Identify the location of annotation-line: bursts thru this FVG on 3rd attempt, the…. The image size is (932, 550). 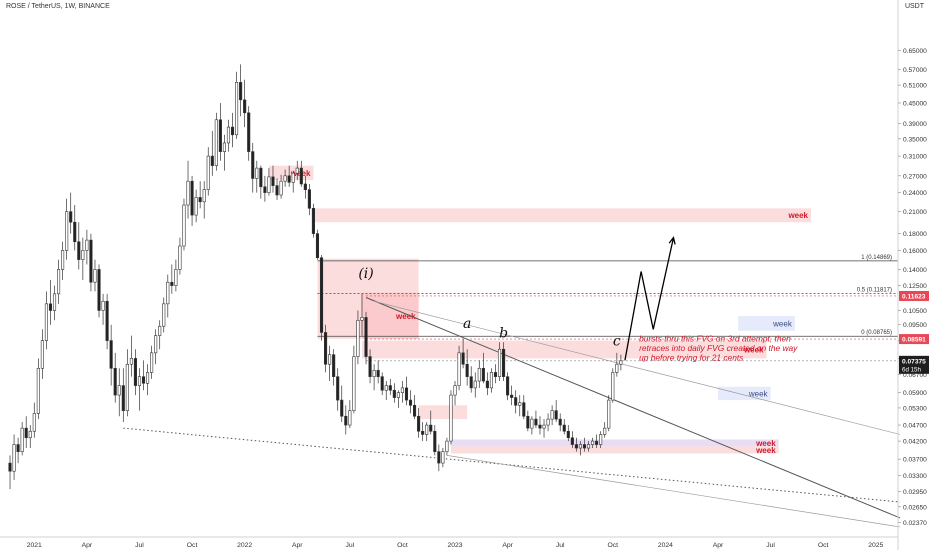
(715, 338).